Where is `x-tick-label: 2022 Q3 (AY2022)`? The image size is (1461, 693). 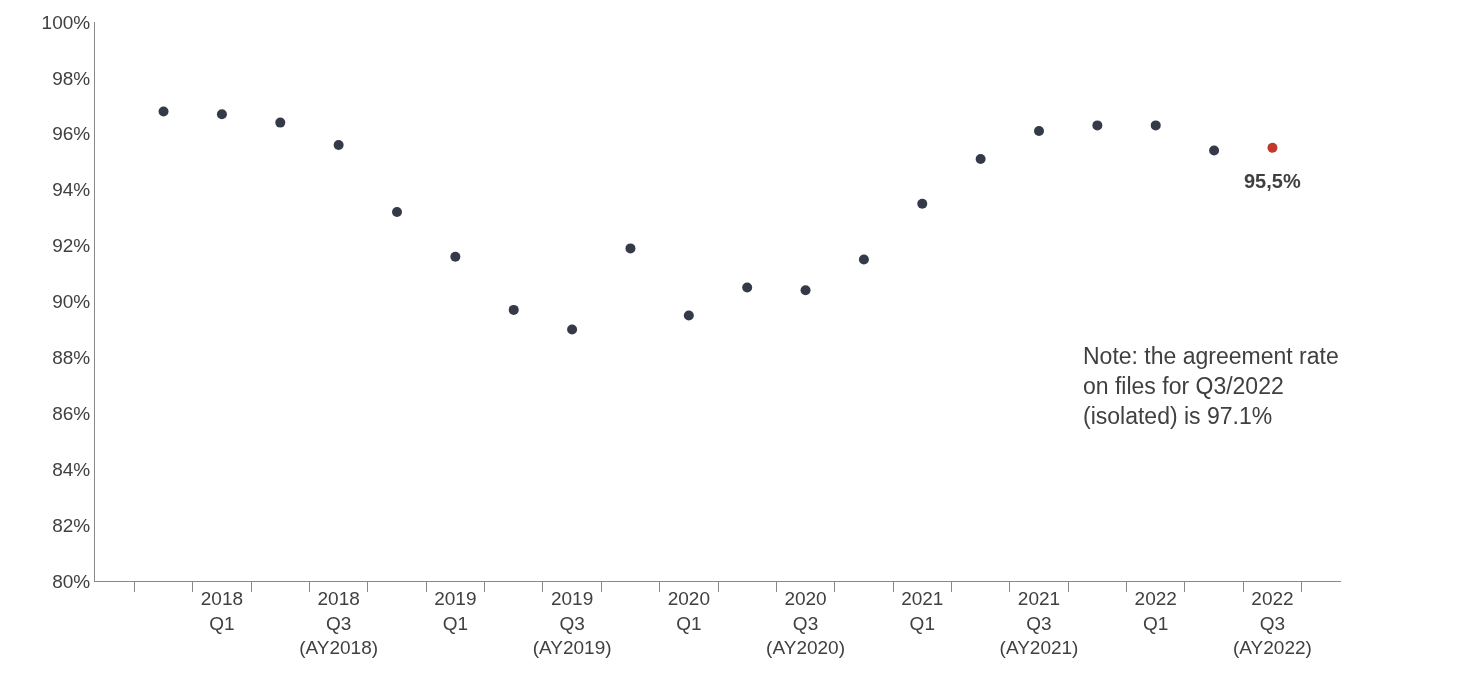
x-tick-label: 2022 Q3 (AY2022) is located at coordinates (1272, 623).